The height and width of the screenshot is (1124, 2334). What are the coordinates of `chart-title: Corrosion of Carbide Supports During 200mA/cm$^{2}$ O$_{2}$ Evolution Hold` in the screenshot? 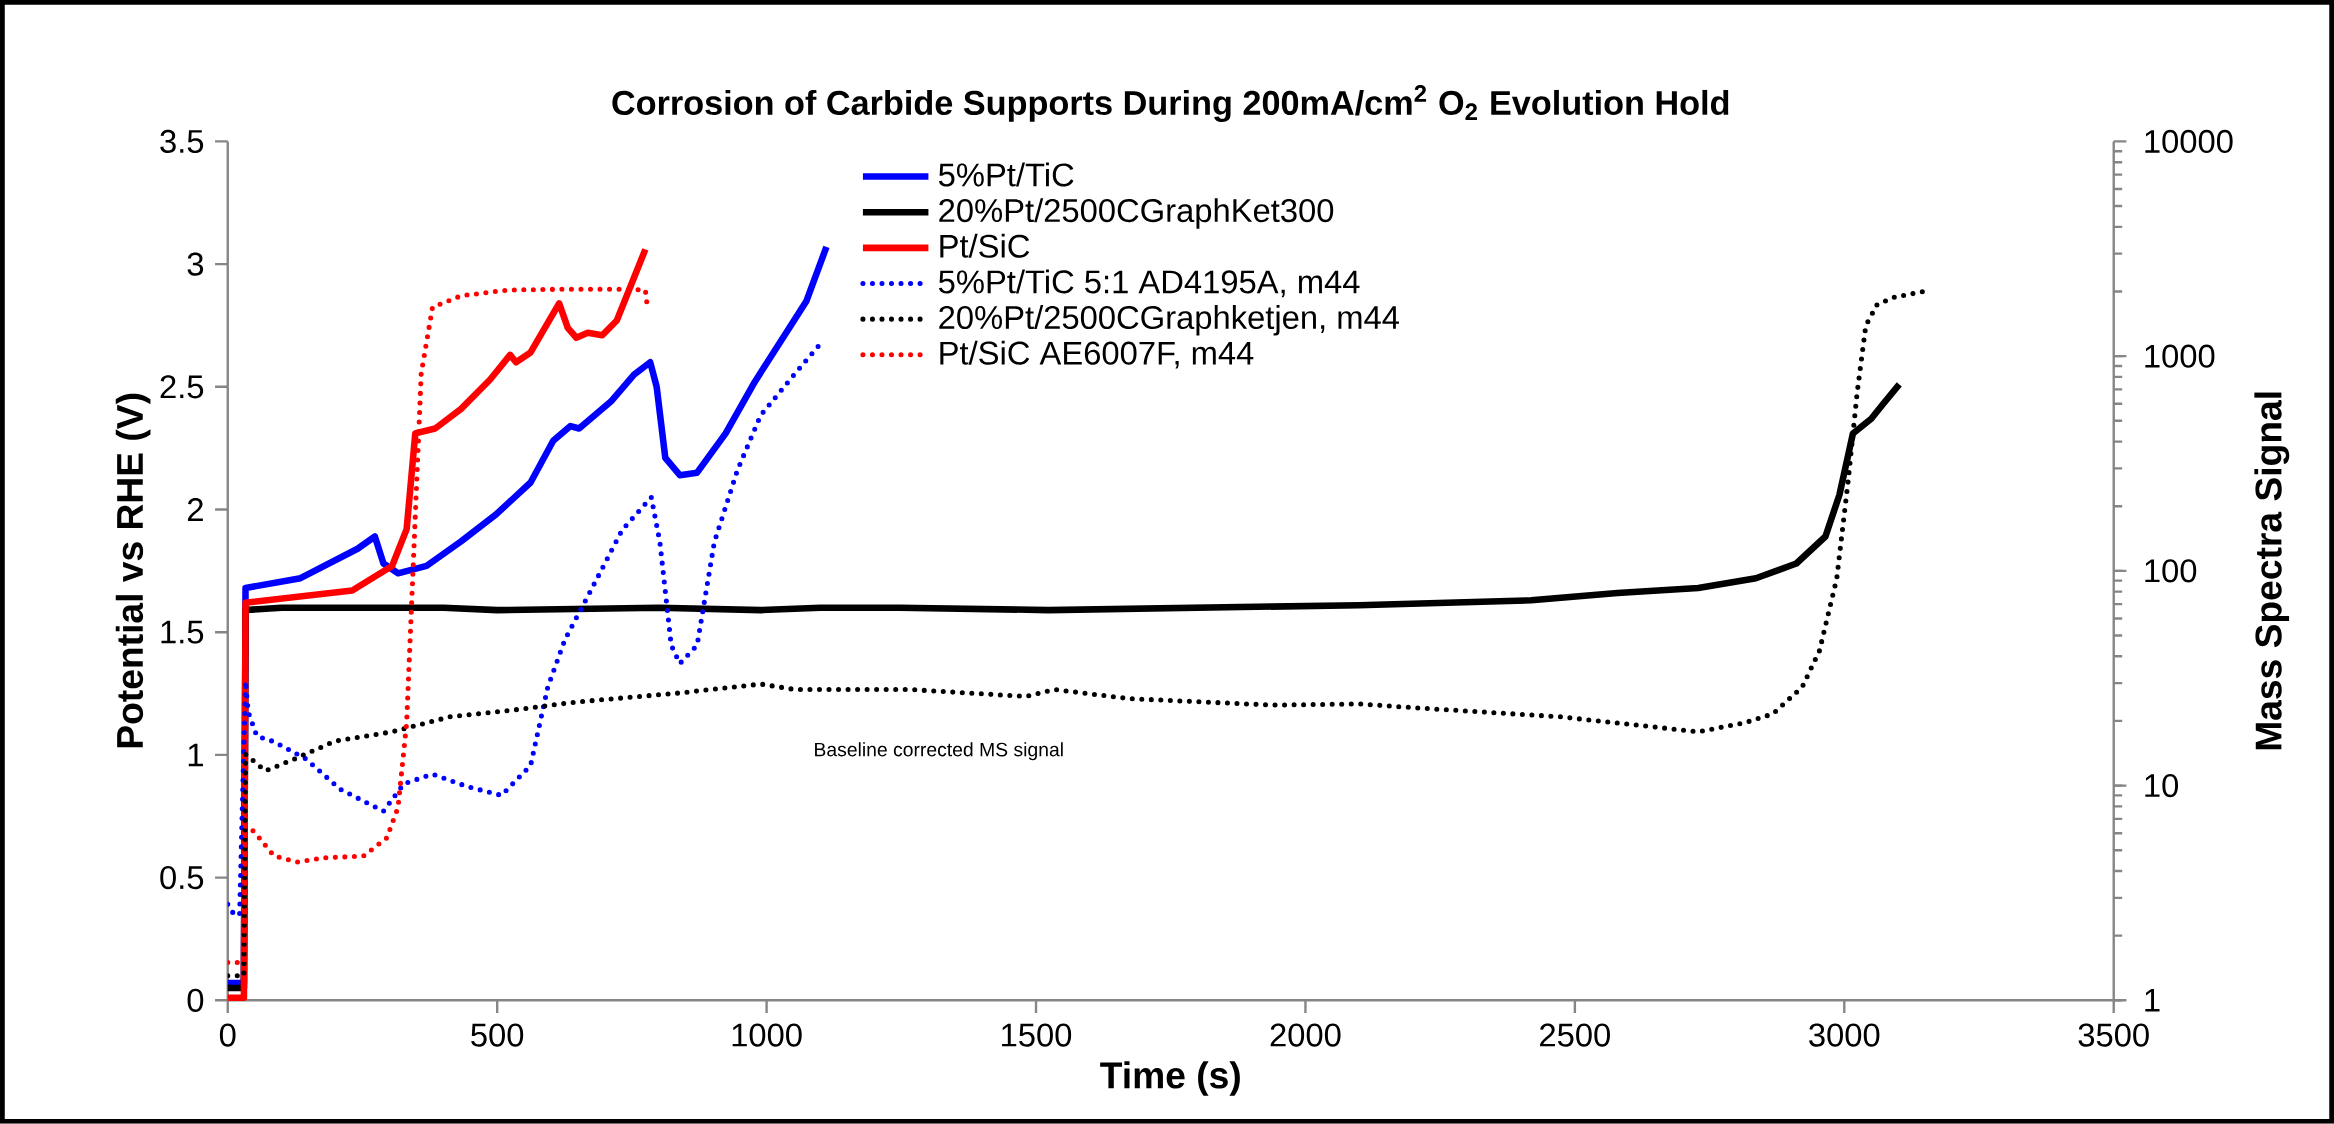 It's located at (1170, 104).